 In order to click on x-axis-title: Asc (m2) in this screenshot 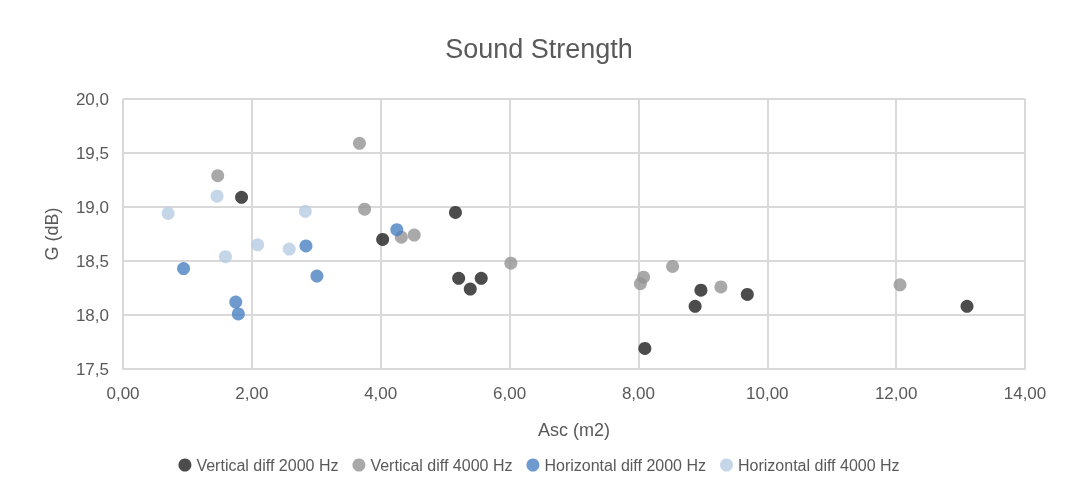, I will do `click(574, 430)`.